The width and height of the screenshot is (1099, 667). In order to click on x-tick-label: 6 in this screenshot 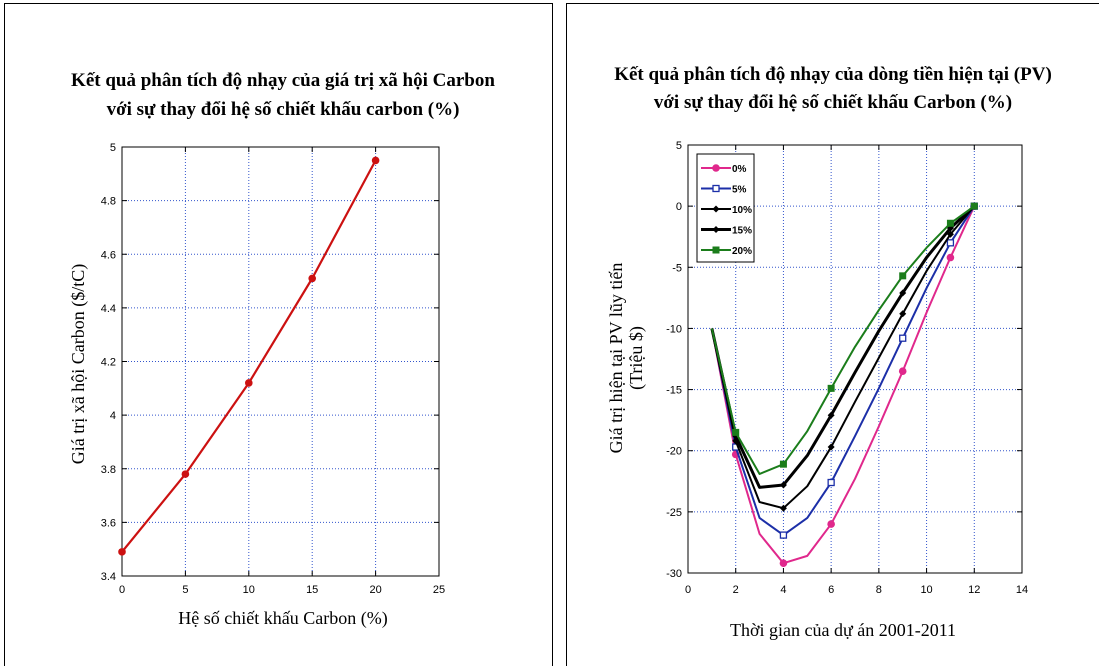, I will do `click(831, 590)`.